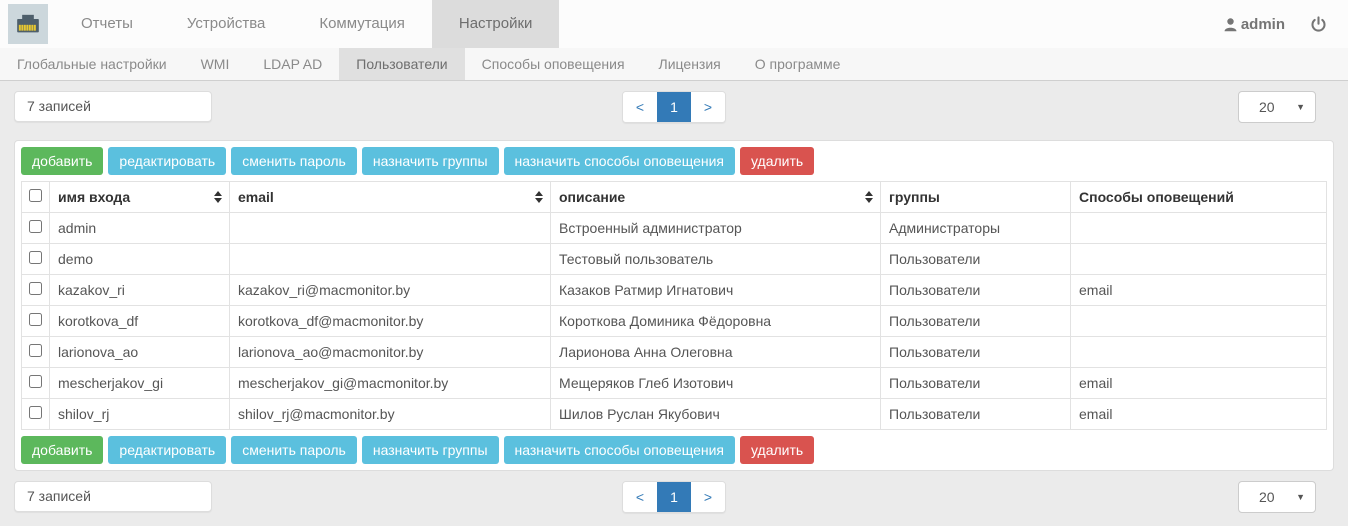 This screenshot has height=526, width=1348. What do you see at coordinates (592, 197) in the screenshot?
I see `column-header-label: описание` at bounding box center [592, 197].